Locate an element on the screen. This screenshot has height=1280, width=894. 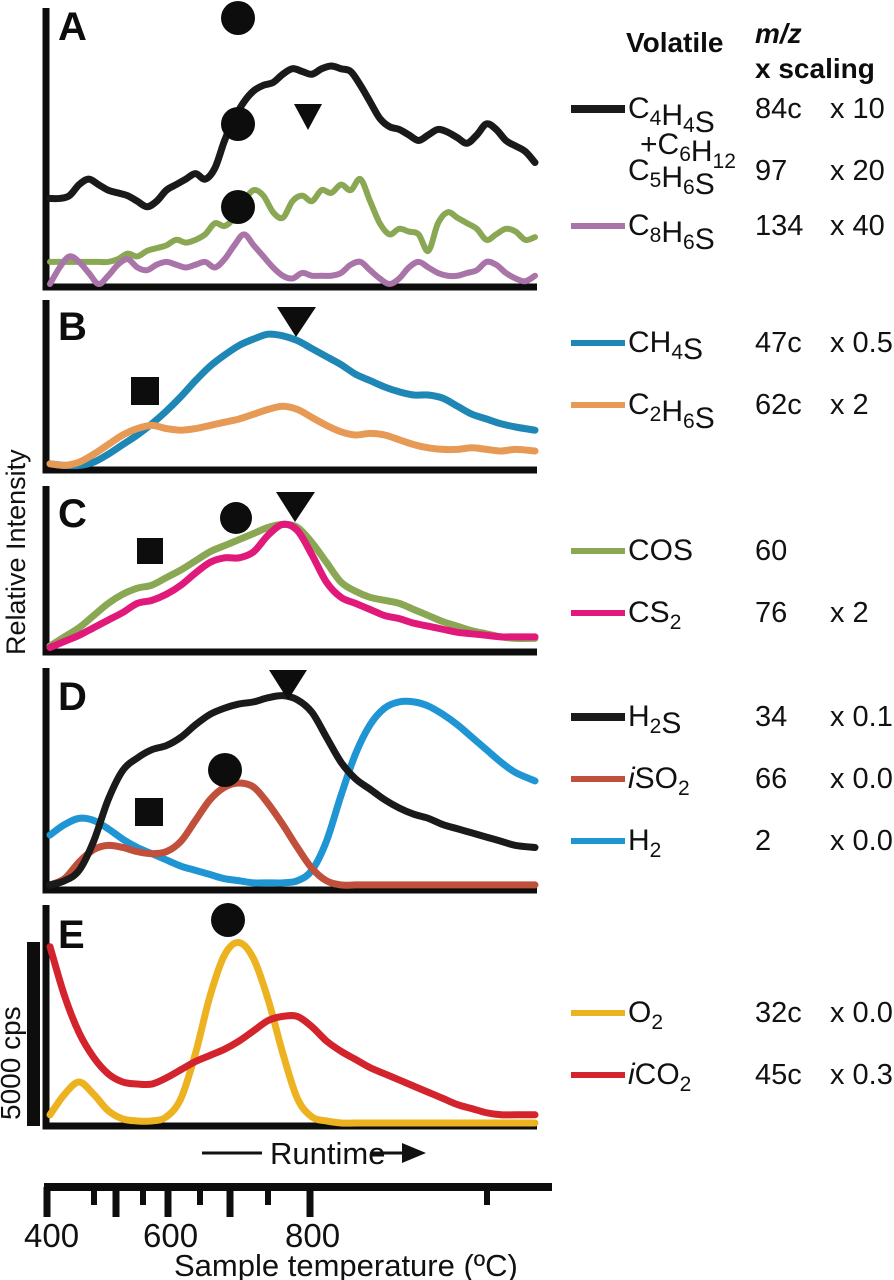
legend-entry: O2 32c x 0.002 is located at coordinates (732, 1015).